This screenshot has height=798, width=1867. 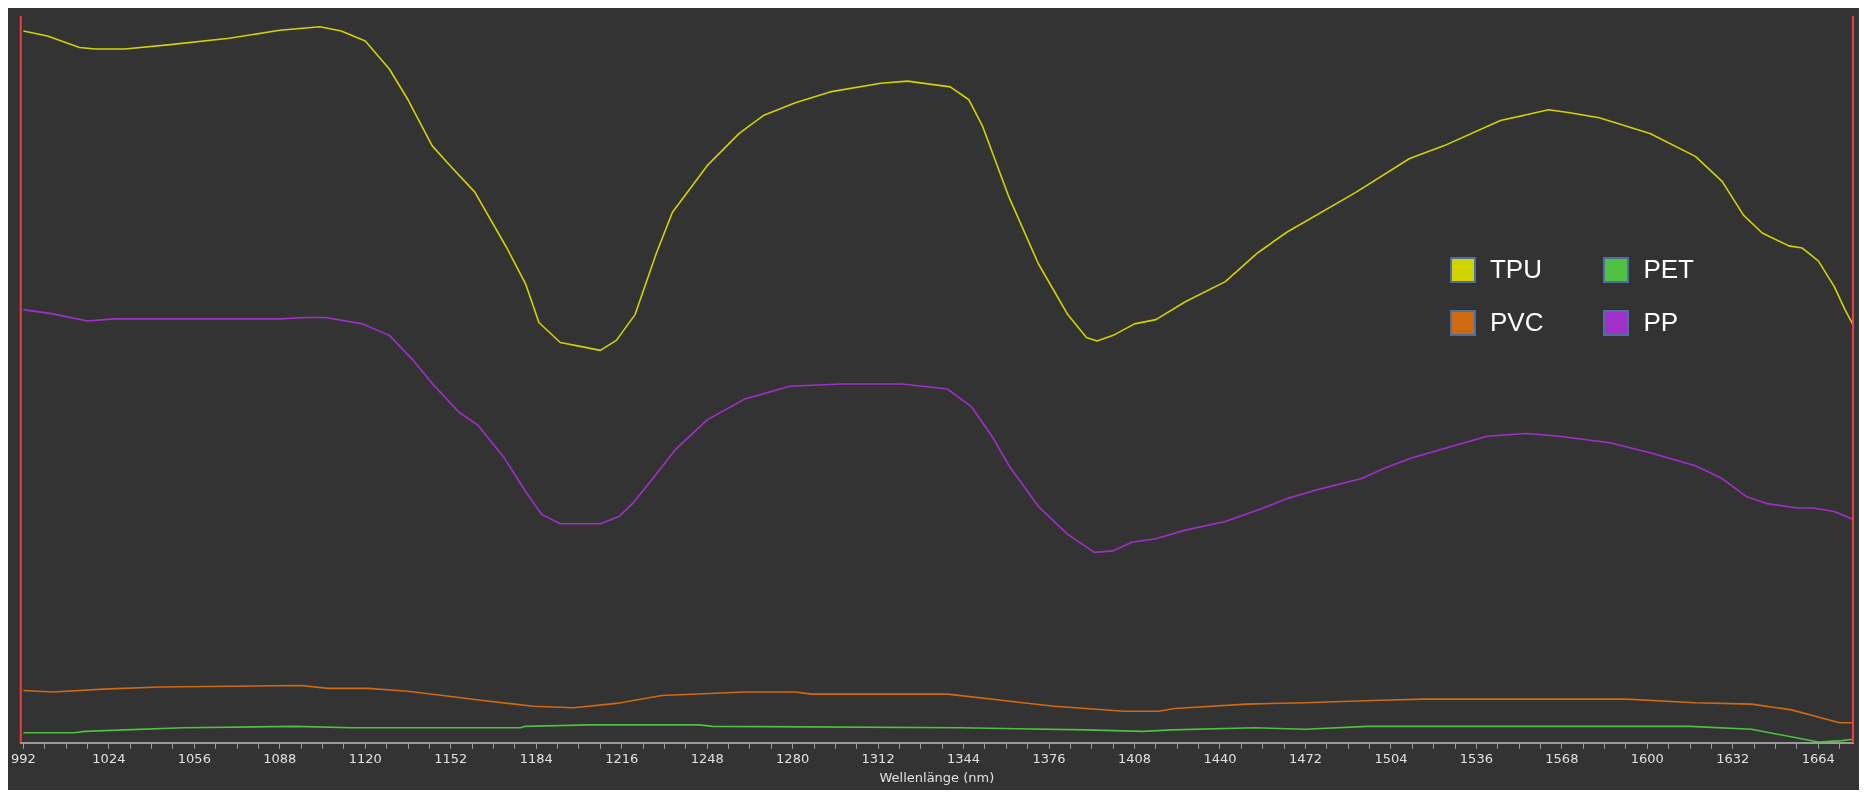 I want to click on x-tick-label: 1440, so click(x=1220, y=758).